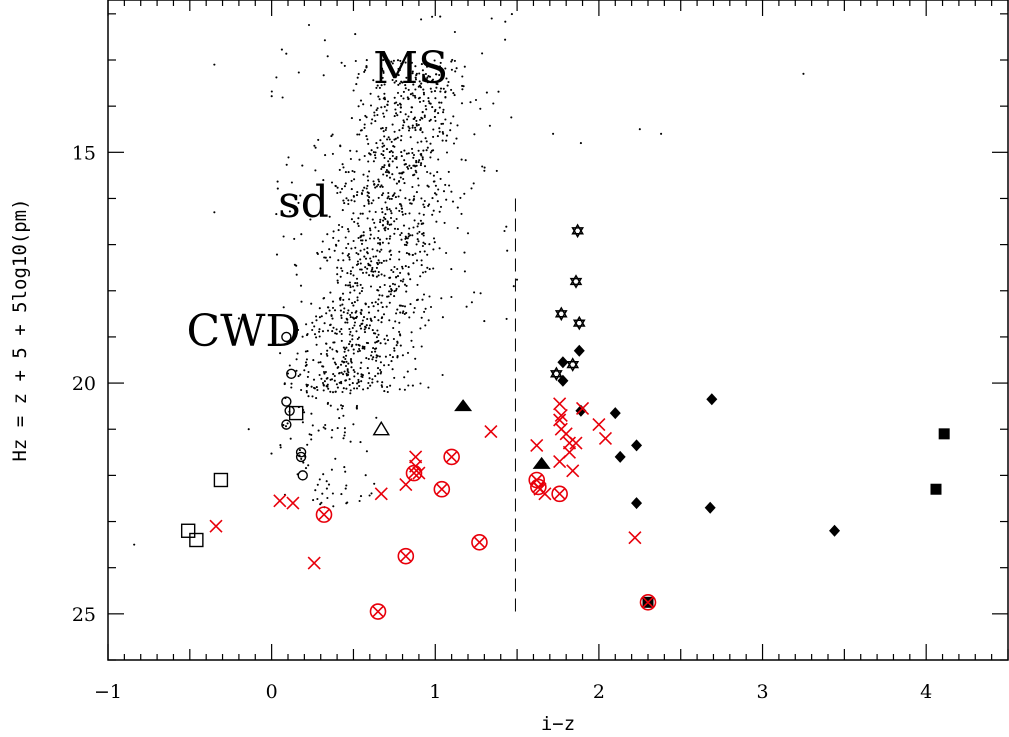 This screenshot has width=1009, height=737. Describe the element at coordinates (244, 331) in the screenshot. I see `region-label-cwd: CWD` at that location.